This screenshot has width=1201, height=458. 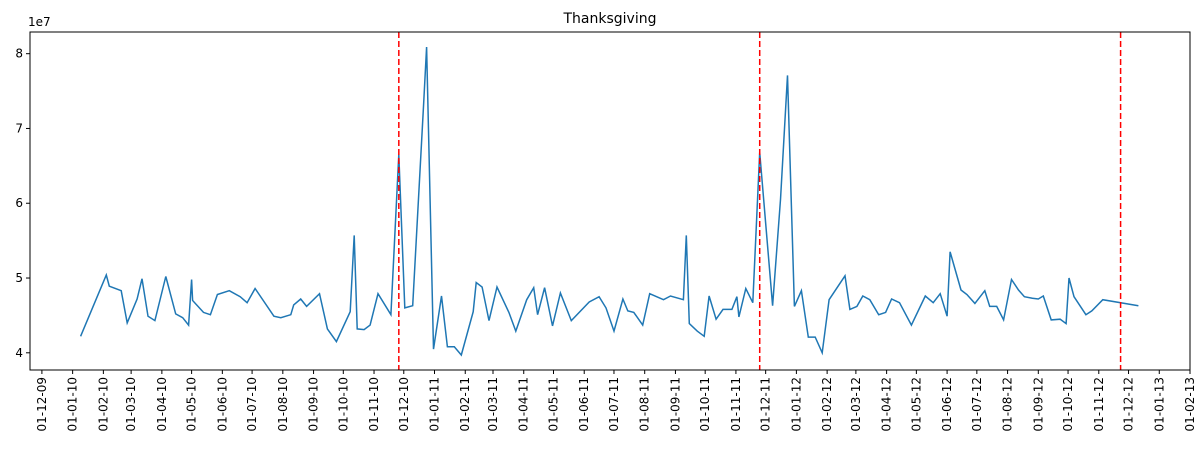 I want to click on x-tick-label: 01-04-12, so click(x=887, y=404).